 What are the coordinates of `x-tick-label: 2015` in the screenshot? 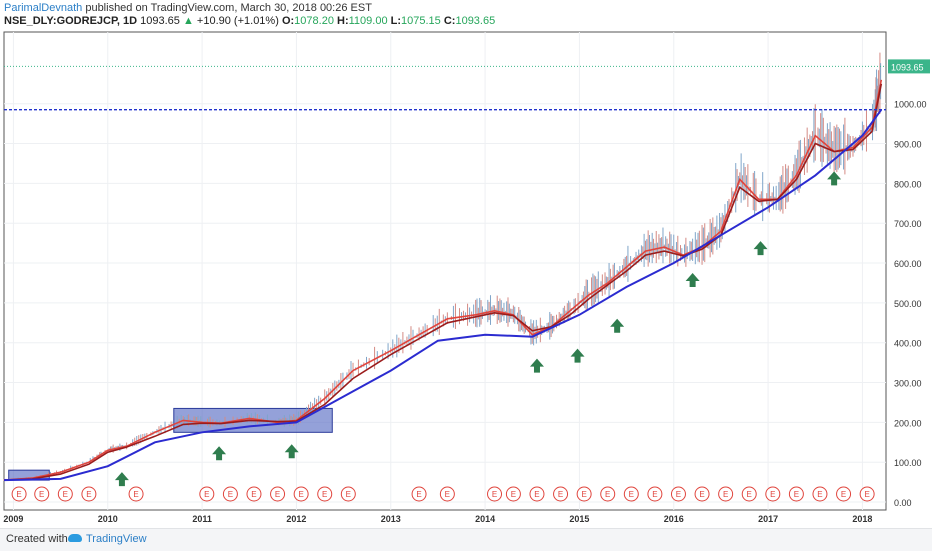 It's located at (579, 518).